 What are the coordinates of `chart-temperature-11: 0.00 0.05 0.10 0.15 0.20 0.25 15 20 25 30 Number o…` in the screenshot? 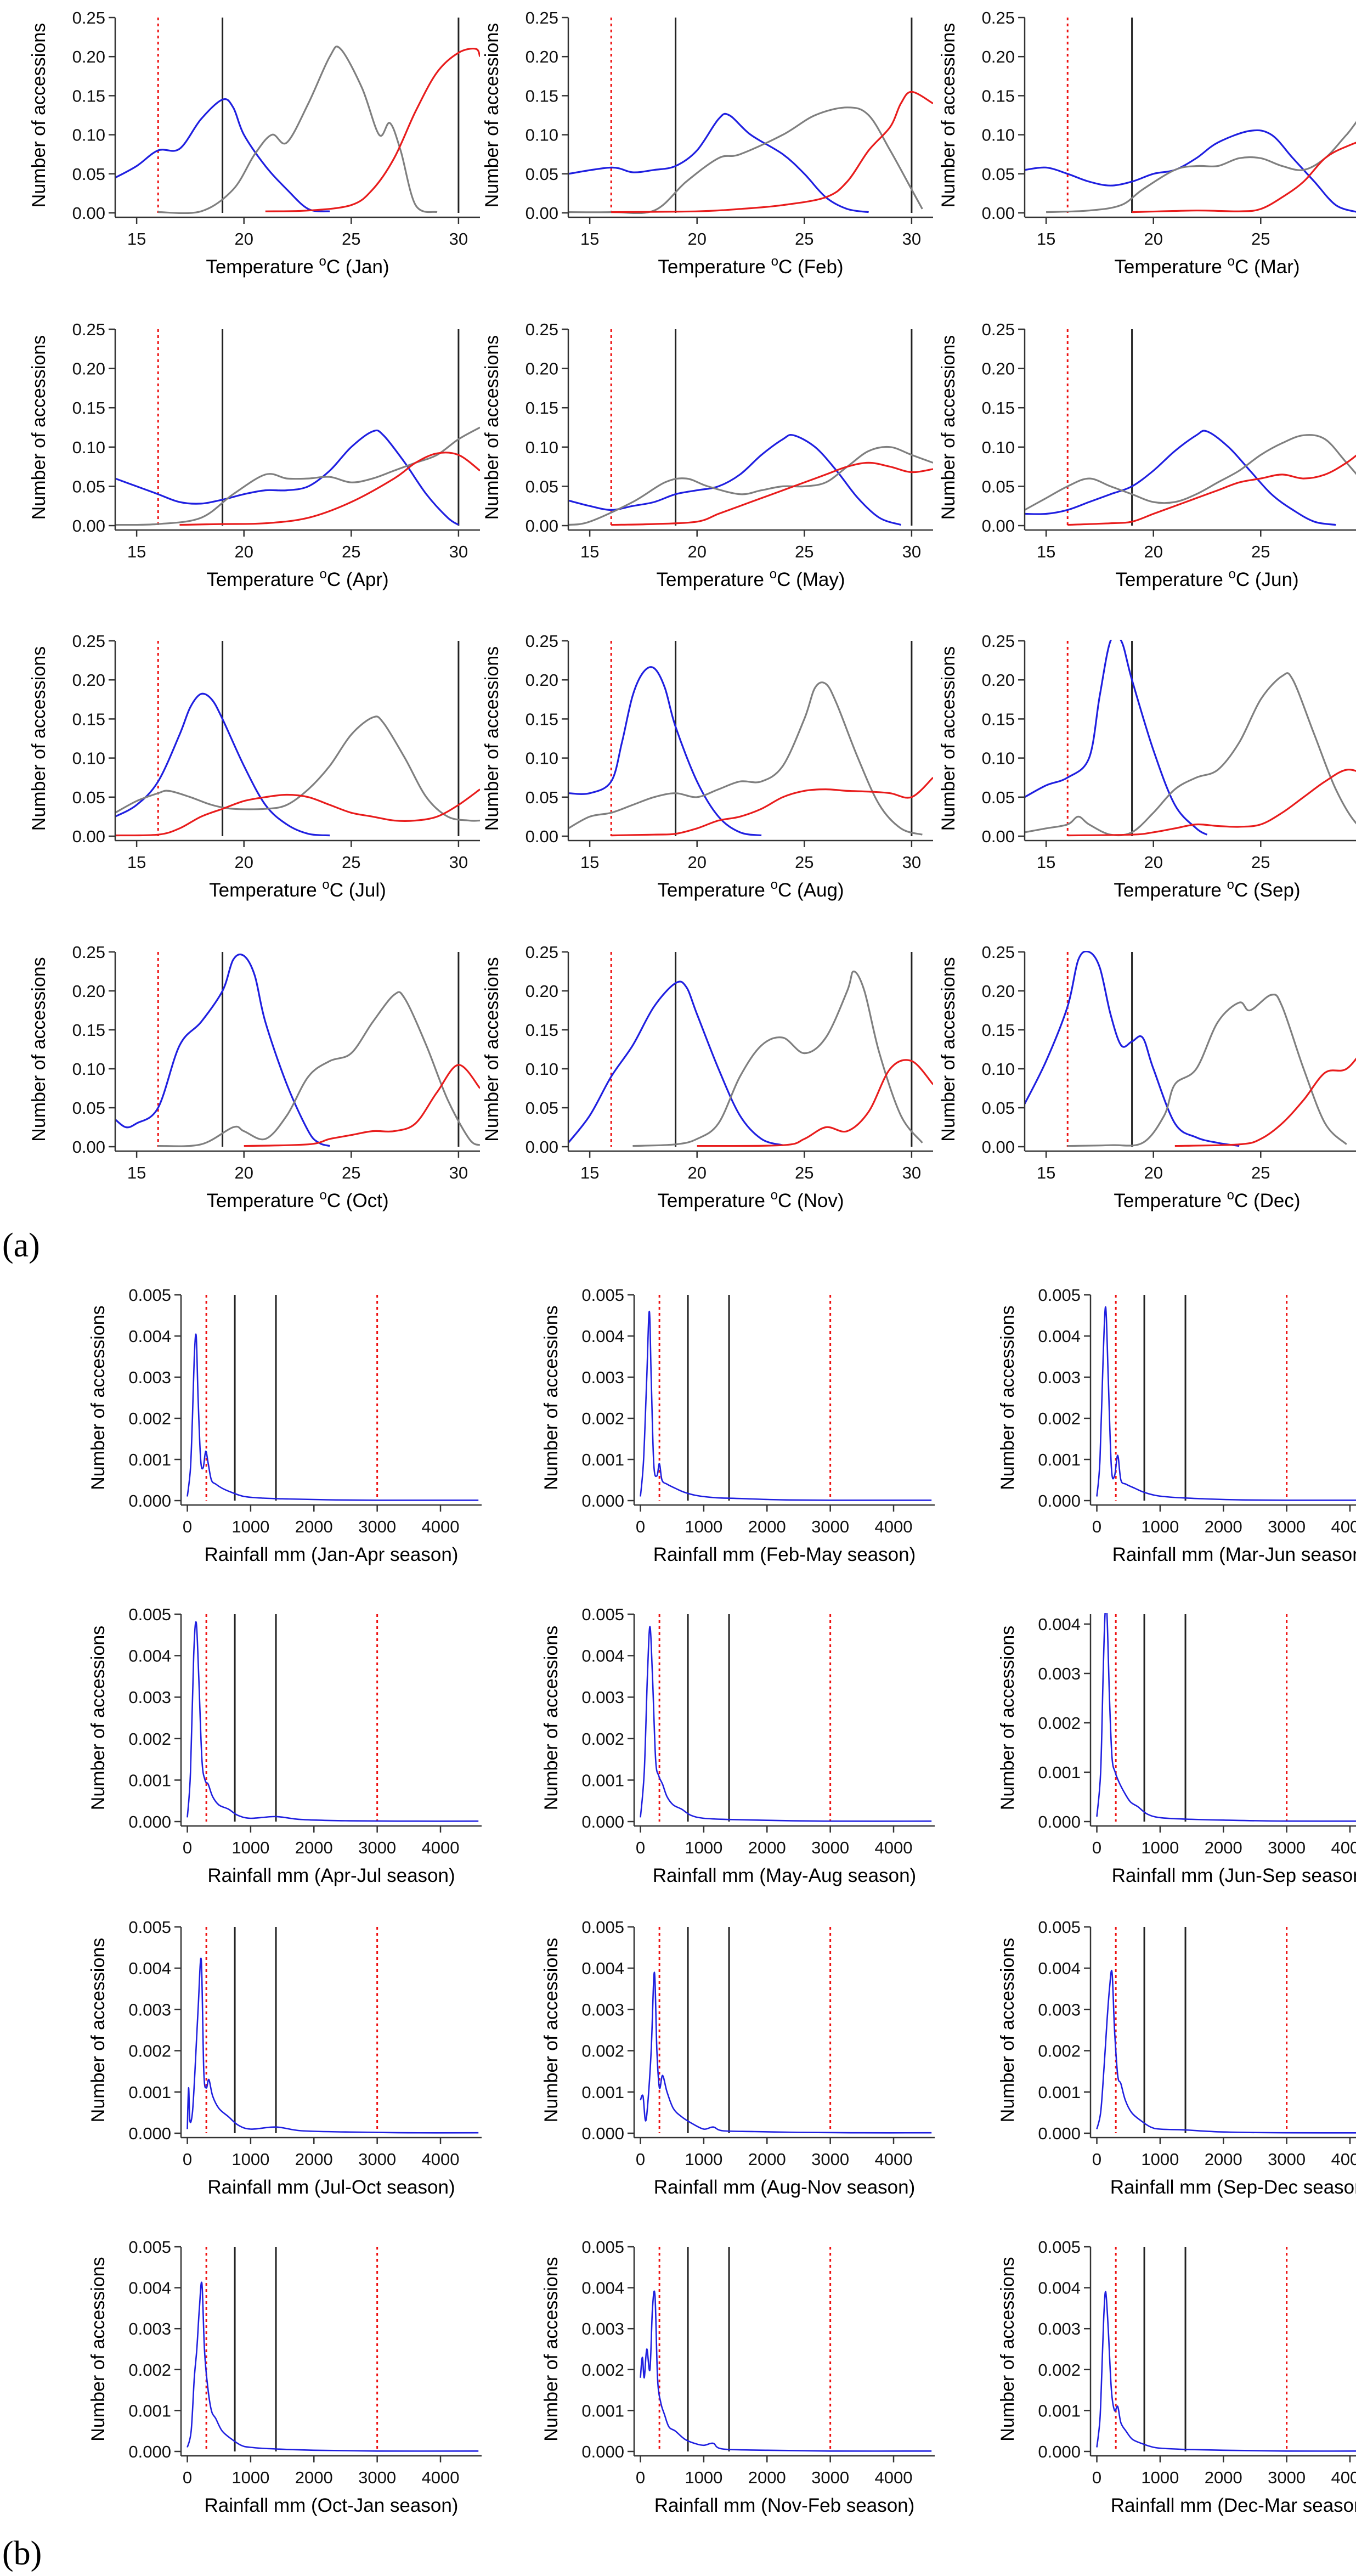 It's located at (707, 1077).